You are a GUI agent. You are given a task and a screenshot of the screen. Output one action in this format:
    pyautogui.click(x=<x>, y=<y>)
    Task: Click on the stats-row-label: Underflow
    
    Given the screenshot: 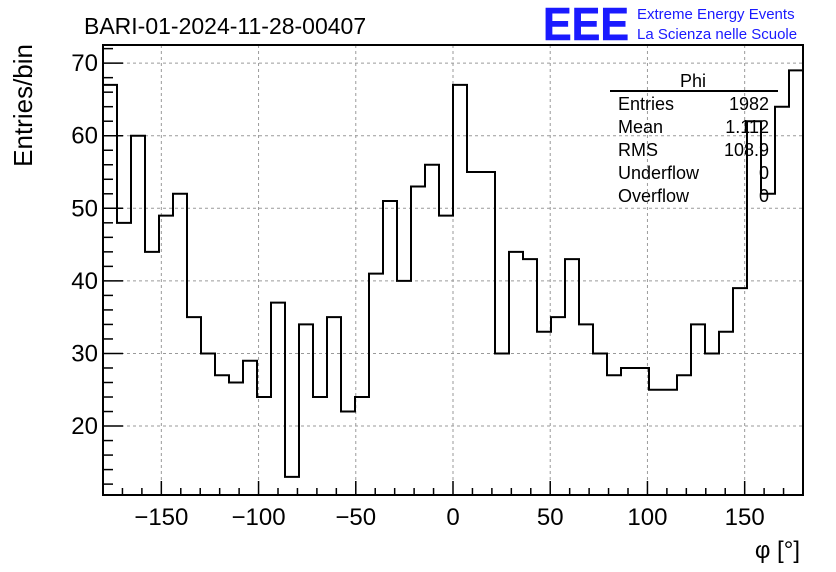 What is the action you would take?
    pyautogui.click(x=659, y=173)
    